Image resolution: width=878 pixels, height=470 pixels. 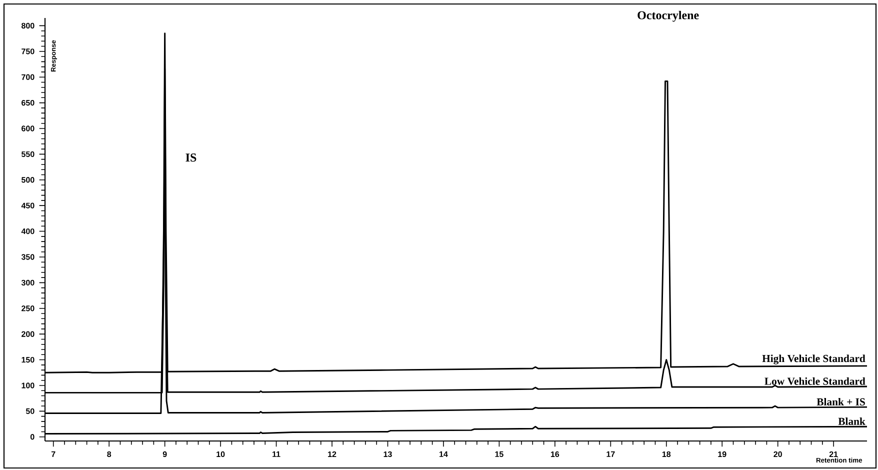 I want to click on y-tick-label: 350, so click(x=27, y=257).